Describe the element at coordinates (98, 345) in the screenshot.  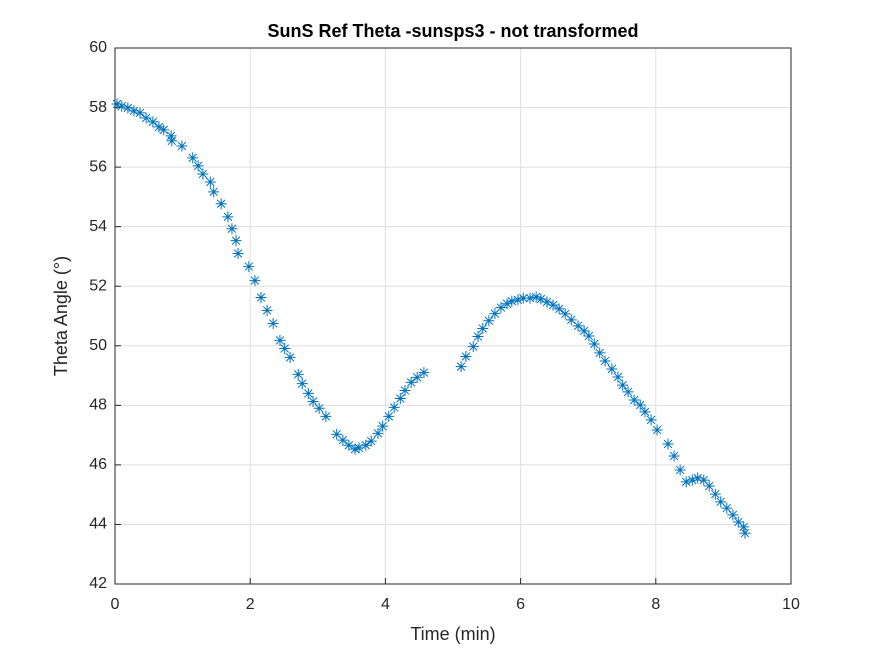
I see `y-tick-label: 50` at that location.